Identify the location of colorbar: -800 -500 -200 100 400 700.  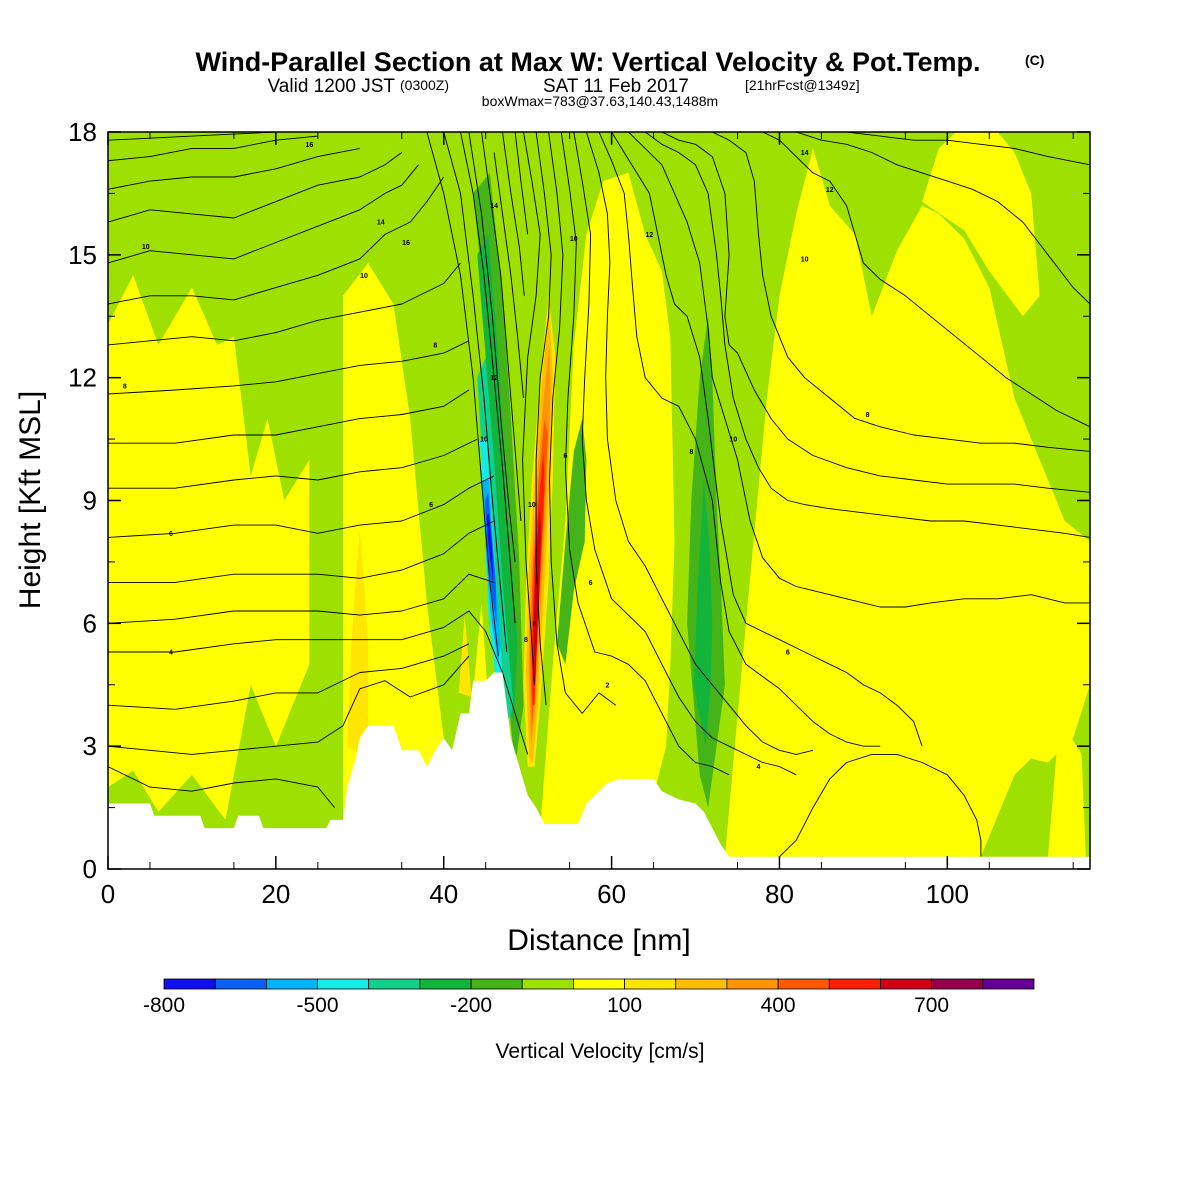
(589, 997).